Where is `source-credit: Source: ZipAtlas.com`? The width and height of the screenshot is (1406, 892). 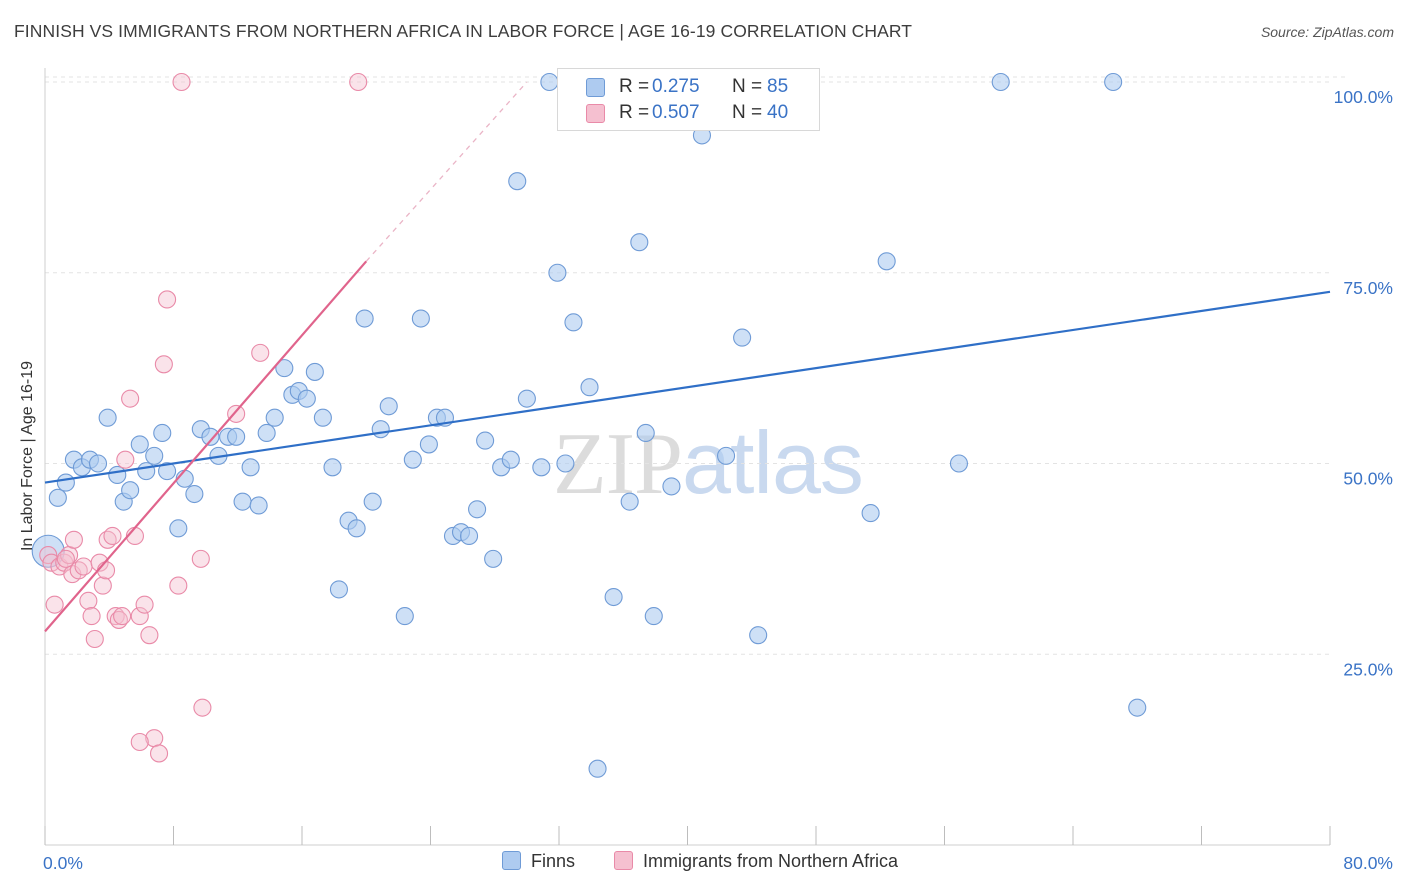
source-credit: Source: ZipAtlas.com is located at coordinates (1327, 32).